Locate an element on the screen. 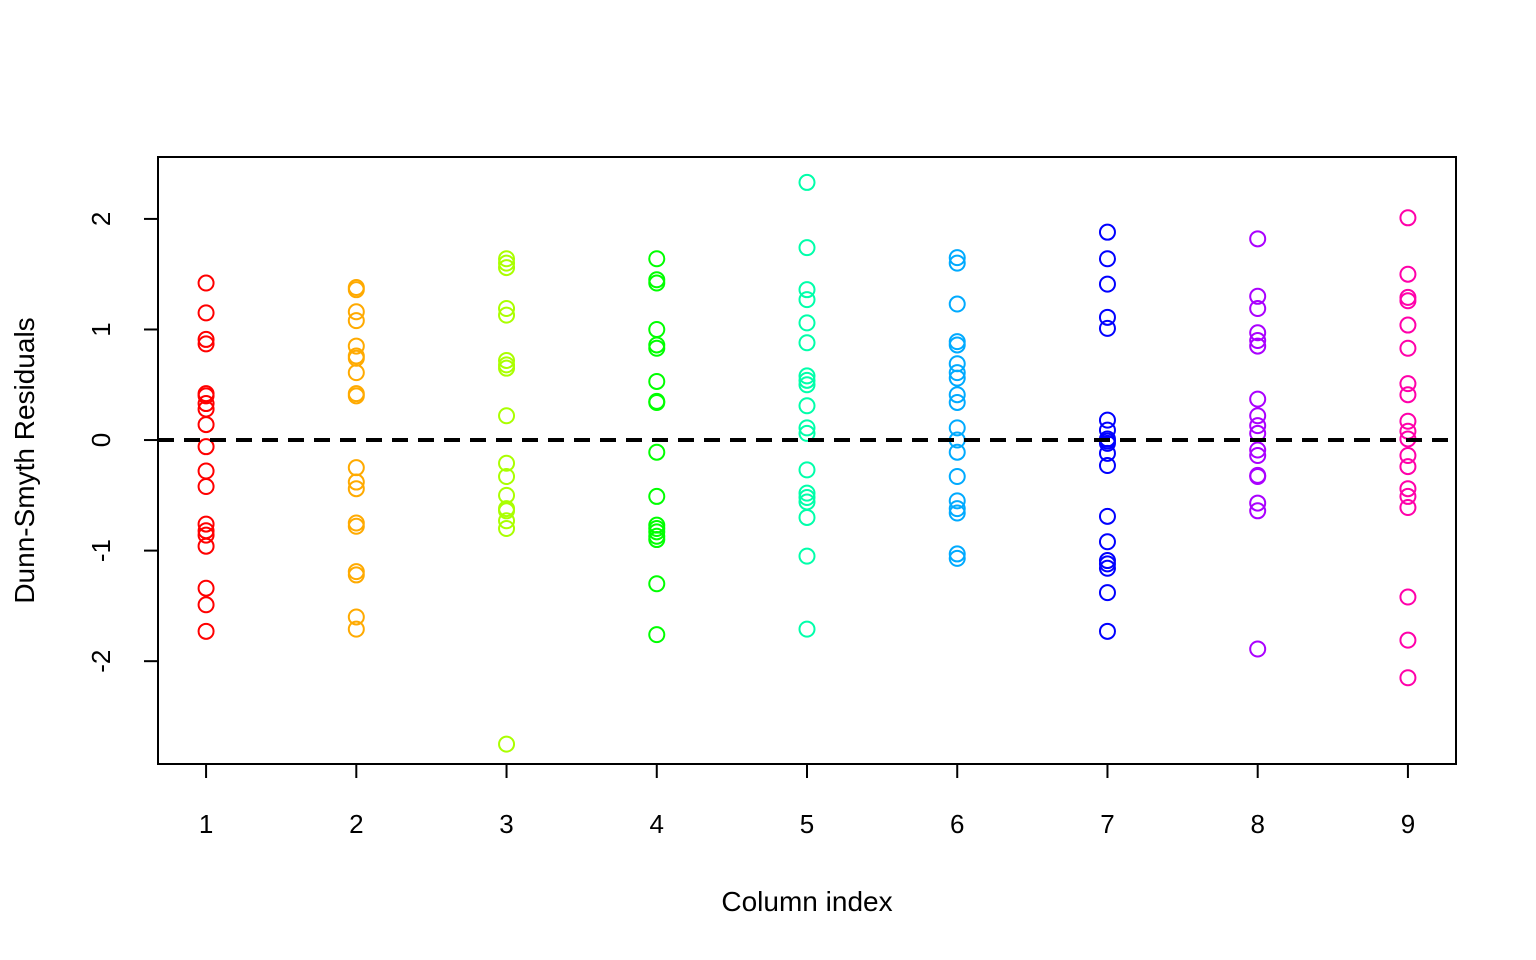  y-axis-title: Dunn-Smyth Residuals is located at coordinates (24, 460).